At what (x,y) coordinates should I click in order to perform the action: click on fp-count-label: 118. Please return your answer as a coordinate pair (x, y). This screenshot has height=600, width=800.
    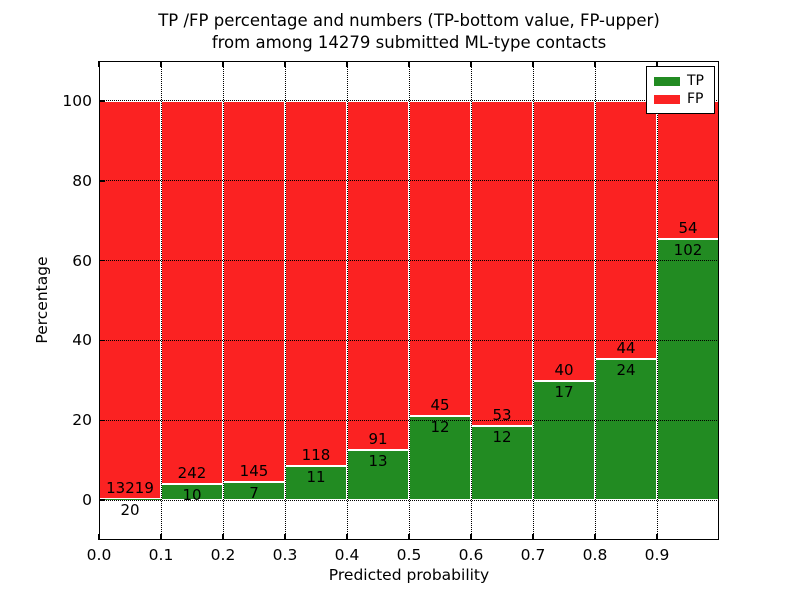
    Looking at the image, I should click on (316, 455).